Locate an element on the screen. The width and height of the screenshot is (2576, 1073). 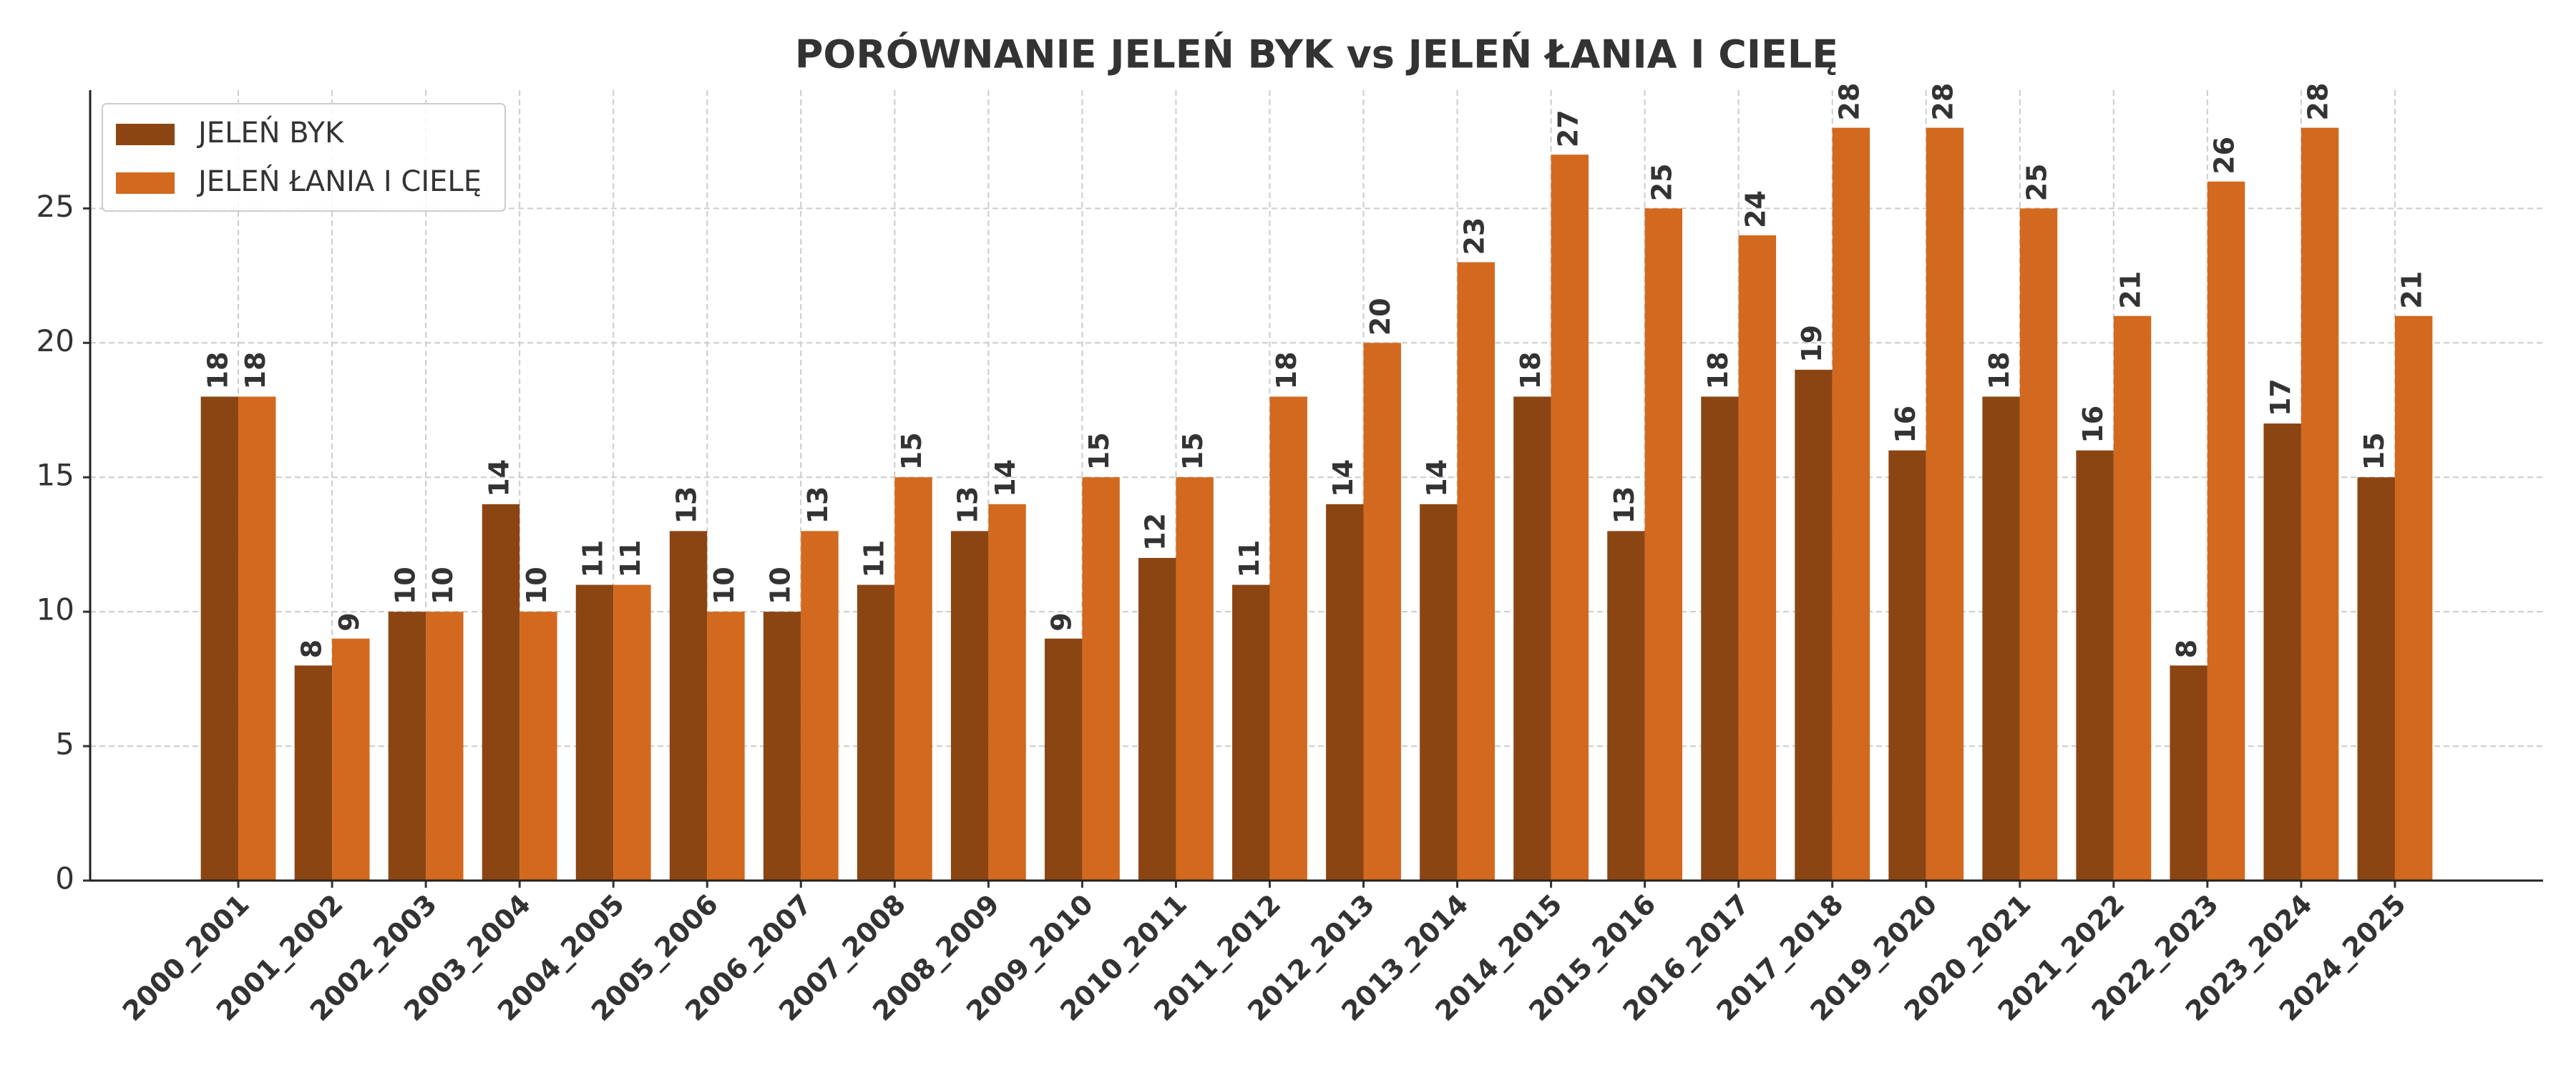
data-label: 26 is located at coordinates (2224, 156).